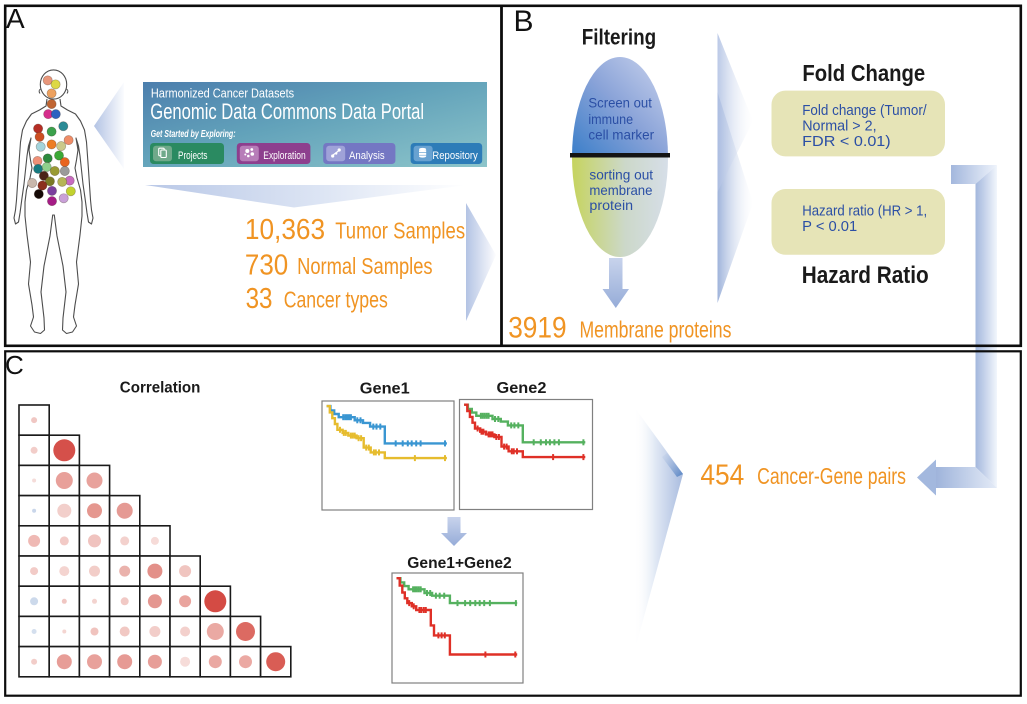 Image resolution: width=1027 pixels, height=704 pixels. What do you see at coordinates (620, 103) in the screenshot?
I see `svg-text: Screen out` at bounding box center [620, 103].